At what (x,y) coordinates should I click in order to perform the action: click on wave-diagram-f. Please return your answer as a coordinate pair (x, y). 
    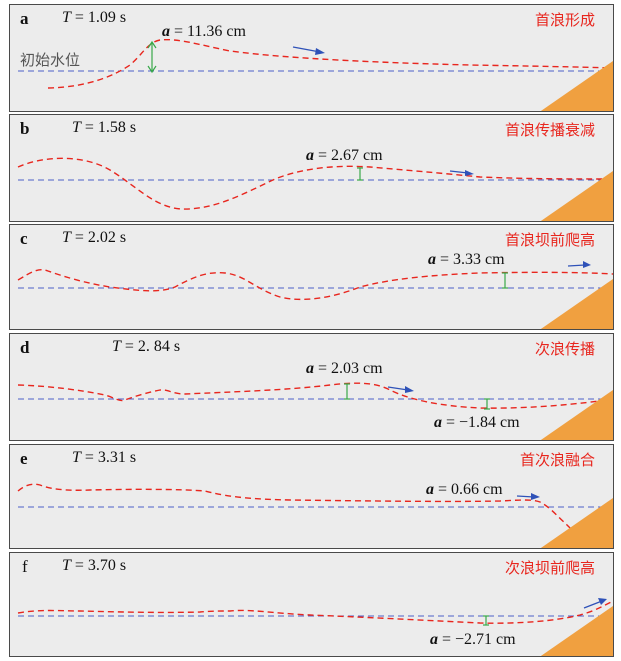
    Looking at the image, I should click on (315, 627).